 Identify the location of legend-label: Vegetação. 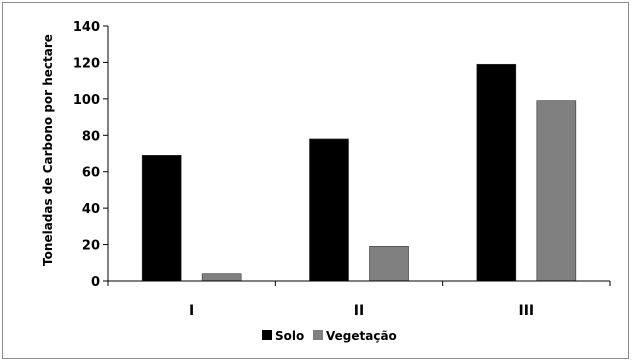
(361, 336).